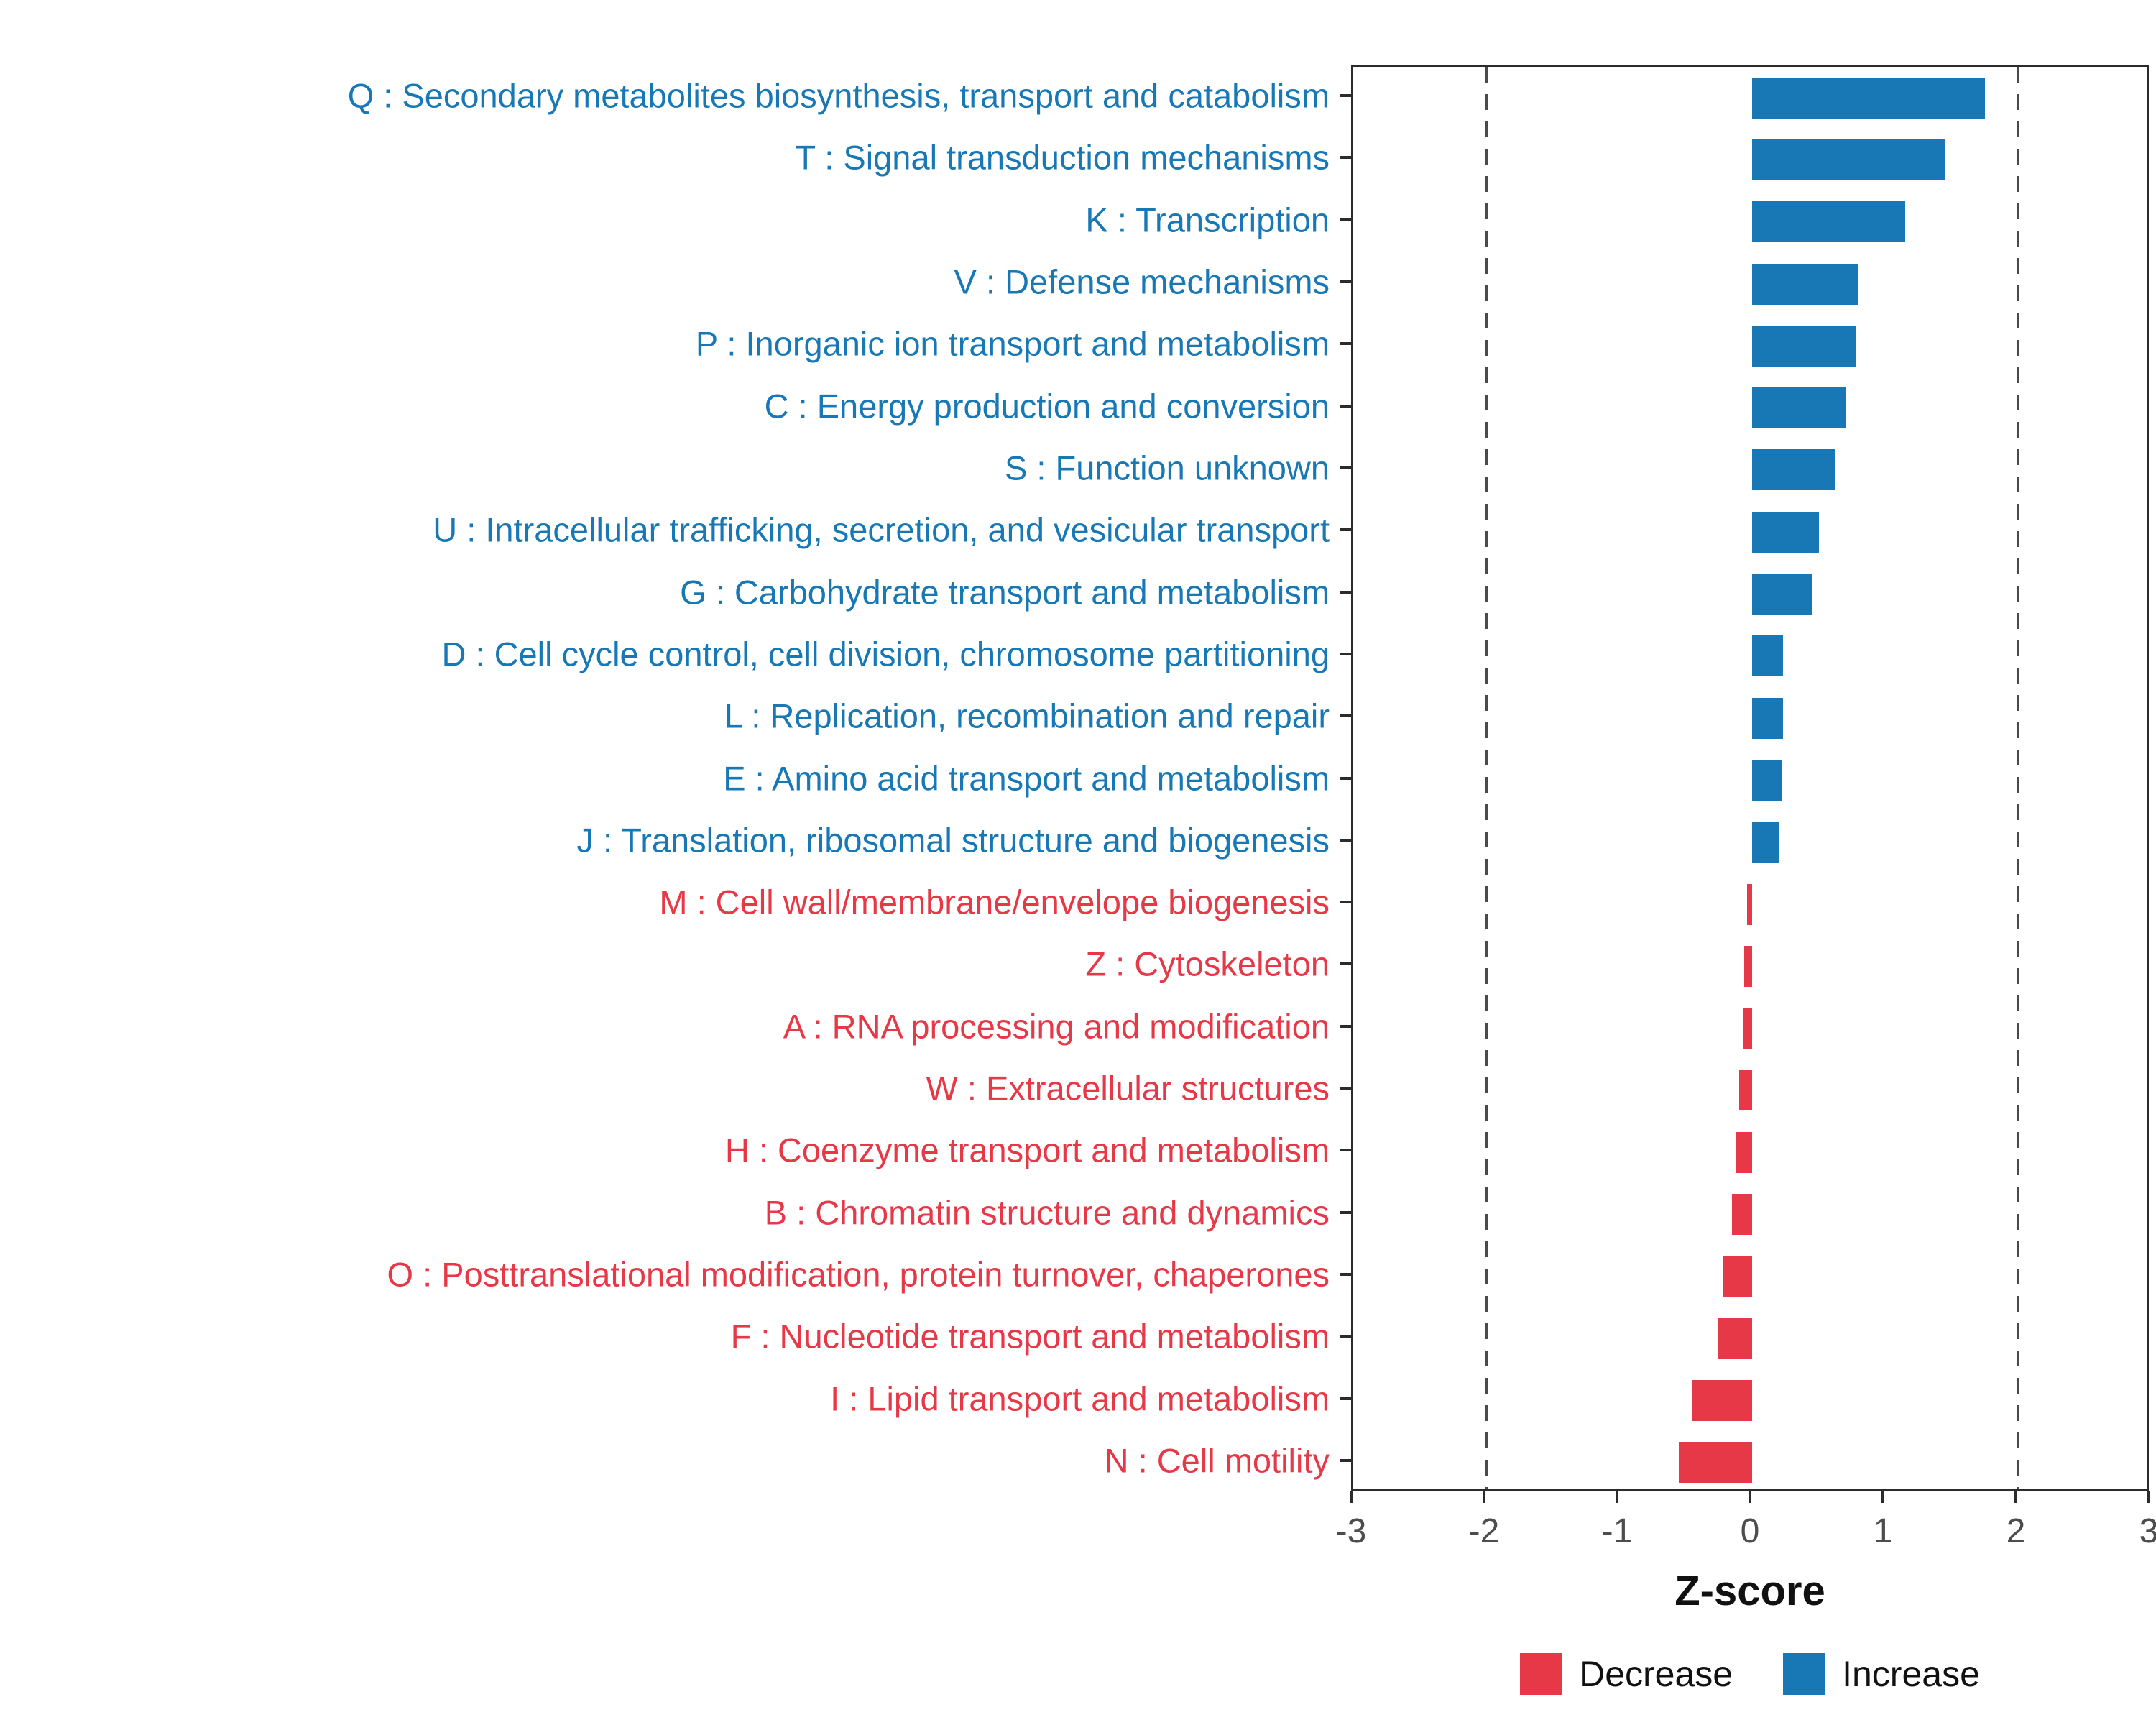 This screenshot has width=2156, height=1725. What do you see at coordinates (1063, 157) in the screenshot?
I see `category-label: T : Signal transduction mechanisms` at bounding box center [1063, 157].